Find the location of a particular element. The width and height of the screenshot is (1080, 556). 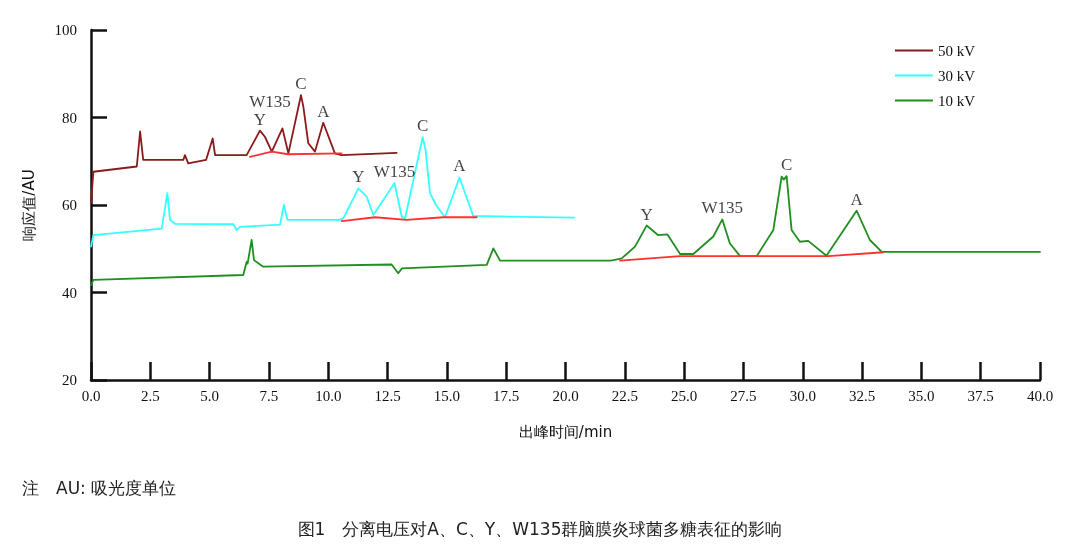

x-tick-label: 12.5 is located at coordinates (387, 395).